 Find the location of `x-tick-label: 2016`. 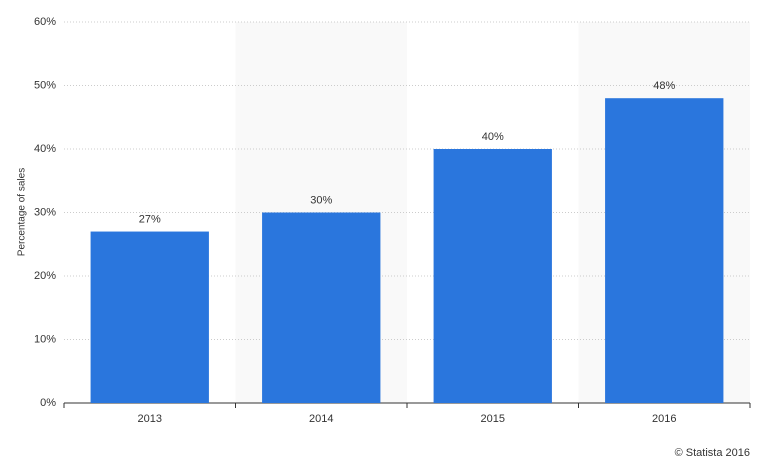

x-tick-label: 2016 is located at coordinates (664, 419).